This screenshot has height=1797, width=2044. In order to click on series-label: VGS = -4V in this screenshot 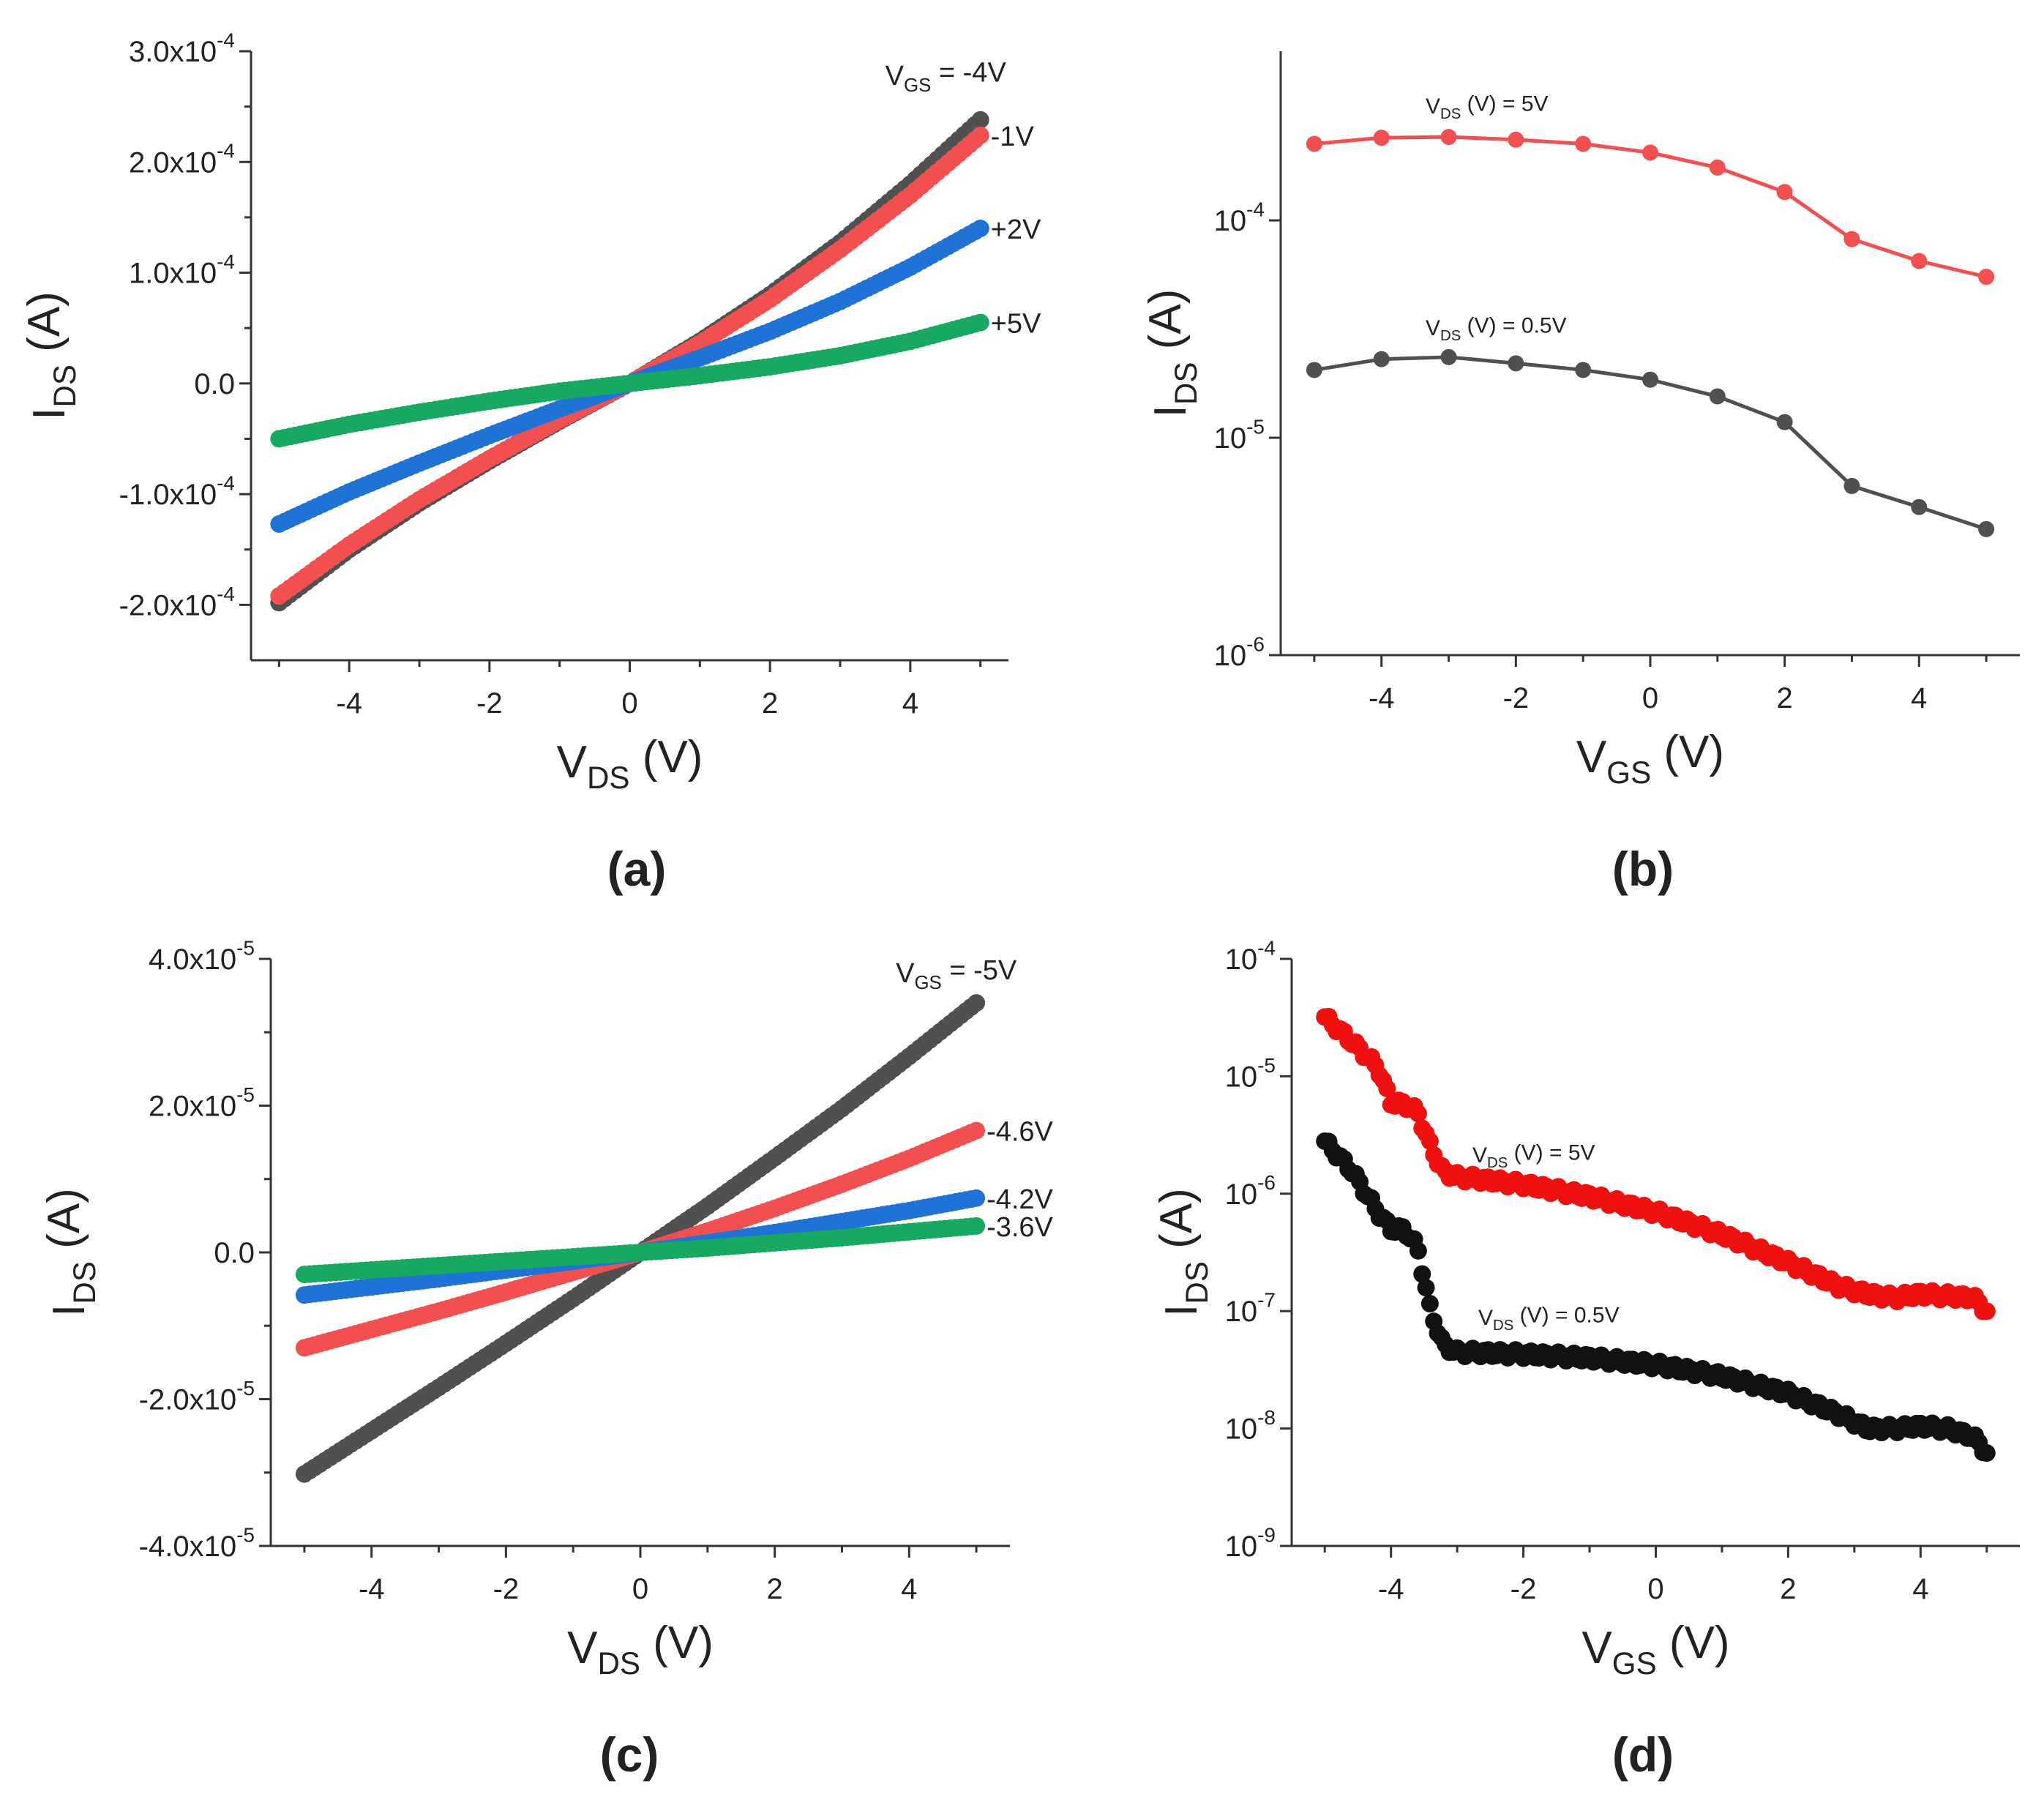, I will do `click(946, 77)`.